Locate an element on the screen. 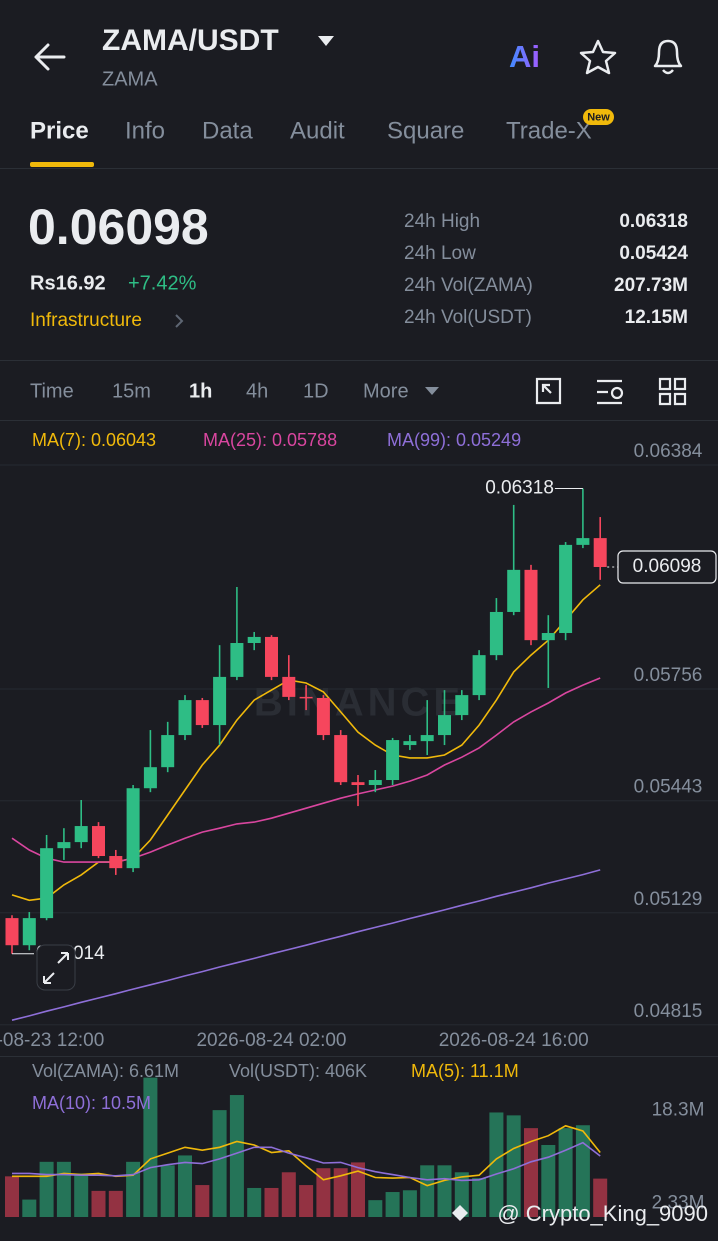 The height and width of the screenshot is (1241, 718). new-badge is located at coordinates (598, 117).